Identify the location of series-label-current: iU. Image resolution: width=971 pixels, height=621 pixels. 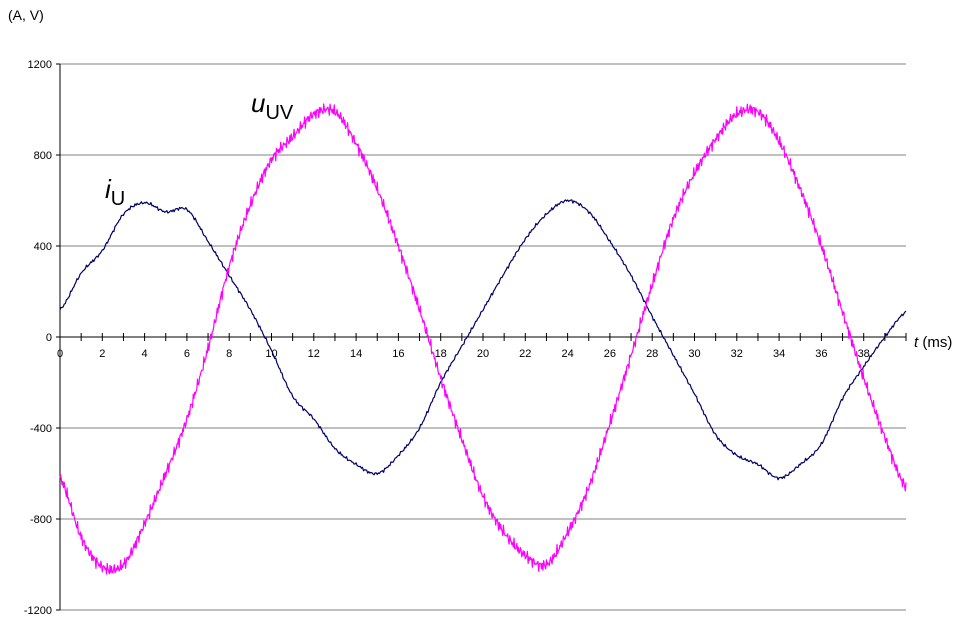
(115, 192).